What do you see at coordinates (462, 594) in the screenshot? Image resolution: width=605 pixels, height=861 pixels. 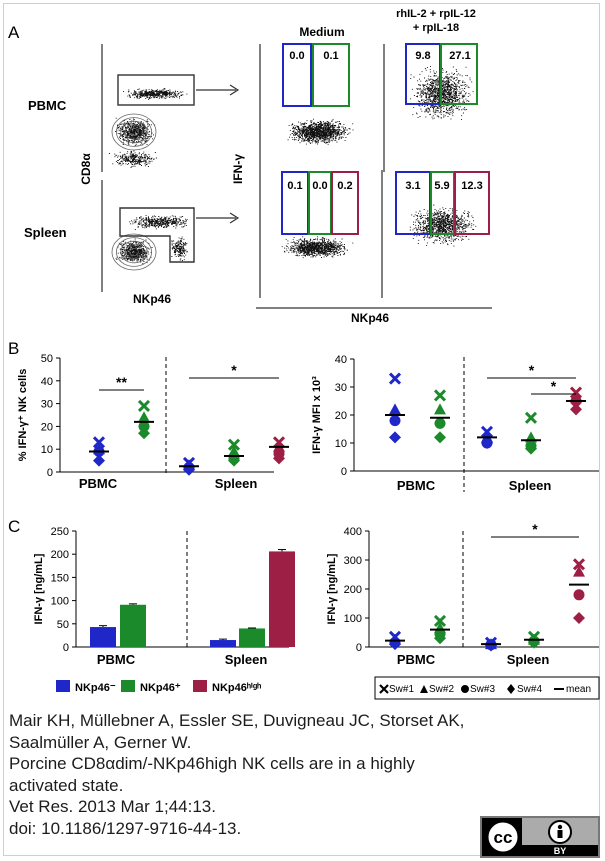 I see `chart-C-right: 0 100 200 300 400 IFN-γ [ng/mL] PBMC Spleen *` at bounding box center [462, 594].